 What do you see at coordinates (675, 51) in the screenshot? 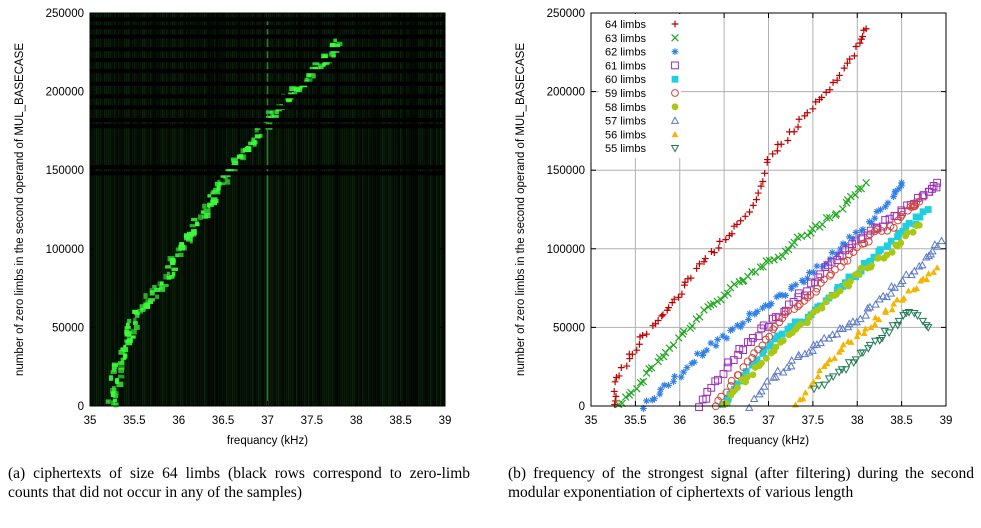
I see `legend-entry-marker` at bounding box center [675, 51].